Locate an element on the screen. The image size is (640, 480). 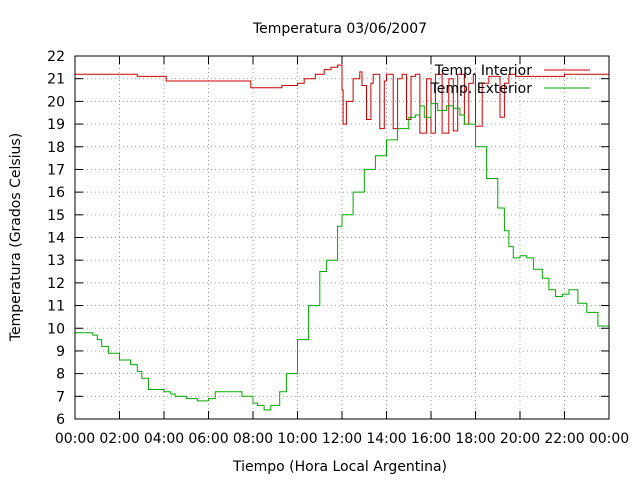
y-tick-label: 8 is located at coordinates (60, 375).